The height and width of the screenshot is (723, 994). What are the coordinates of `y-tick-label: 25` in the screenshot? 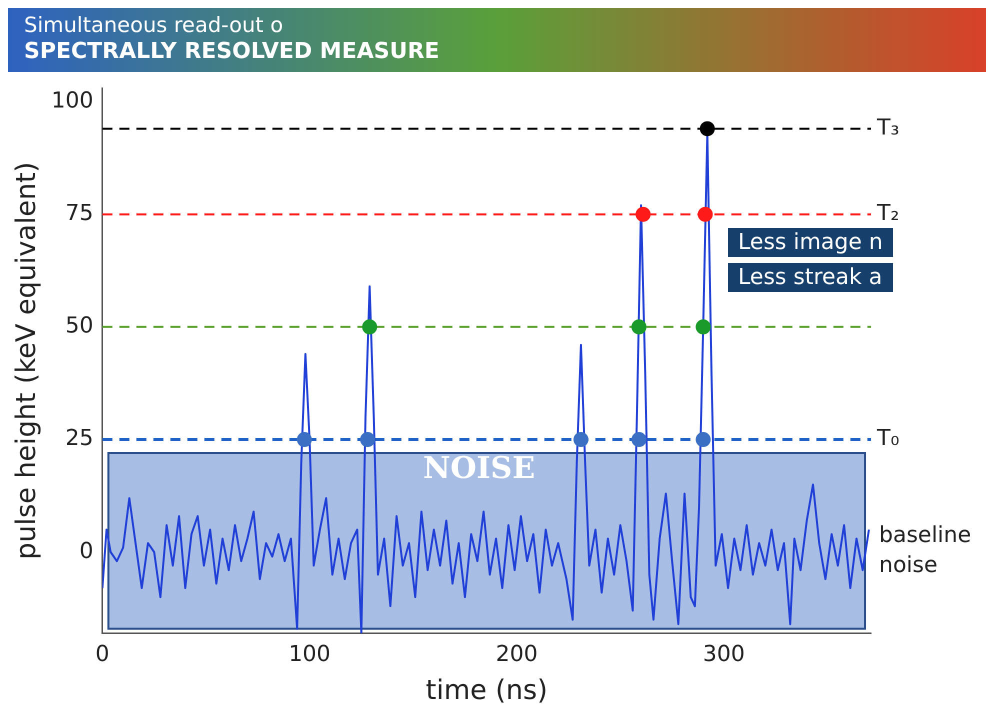 It's located at (79, 439).